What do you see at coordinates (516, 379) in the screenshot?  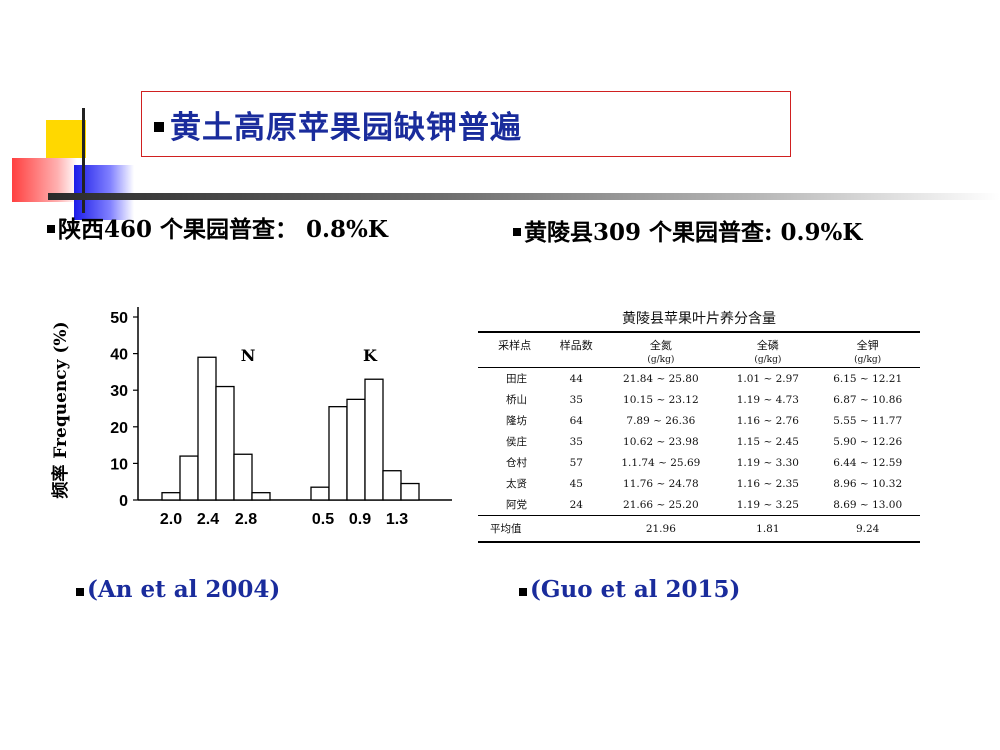 I see `cell-site: 田庄` at bounding box center [516, 379].